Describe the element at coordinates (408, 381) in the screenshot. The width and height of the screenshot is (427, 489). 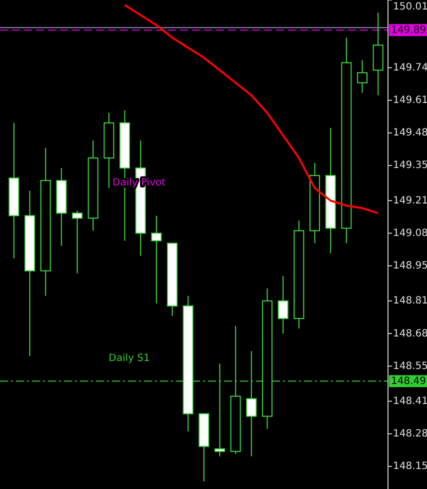
I see `ref-line-label: 148.49` at that location.